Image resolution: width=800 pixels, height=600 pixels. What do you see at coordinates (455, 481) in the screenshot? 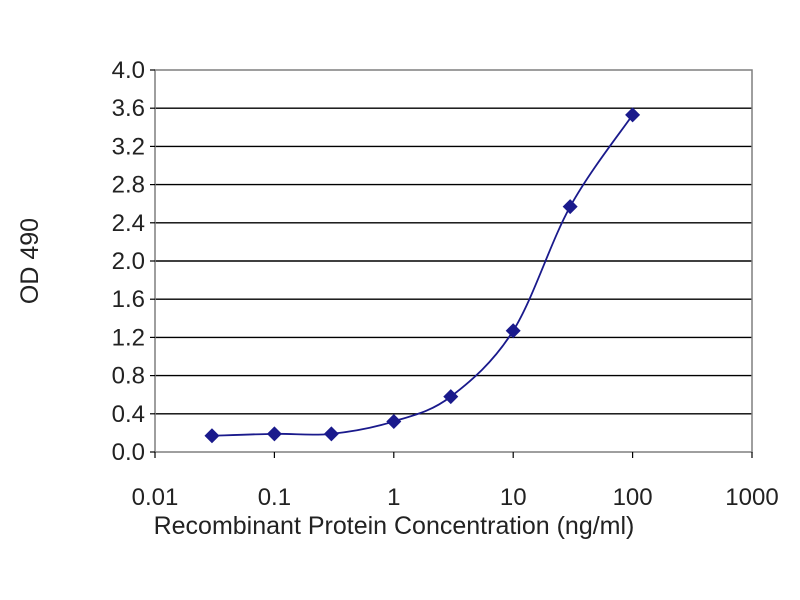
I see `x-tick-labels: 0.01 0.1 1 10 100 1000` at bounding box center [455, 481].